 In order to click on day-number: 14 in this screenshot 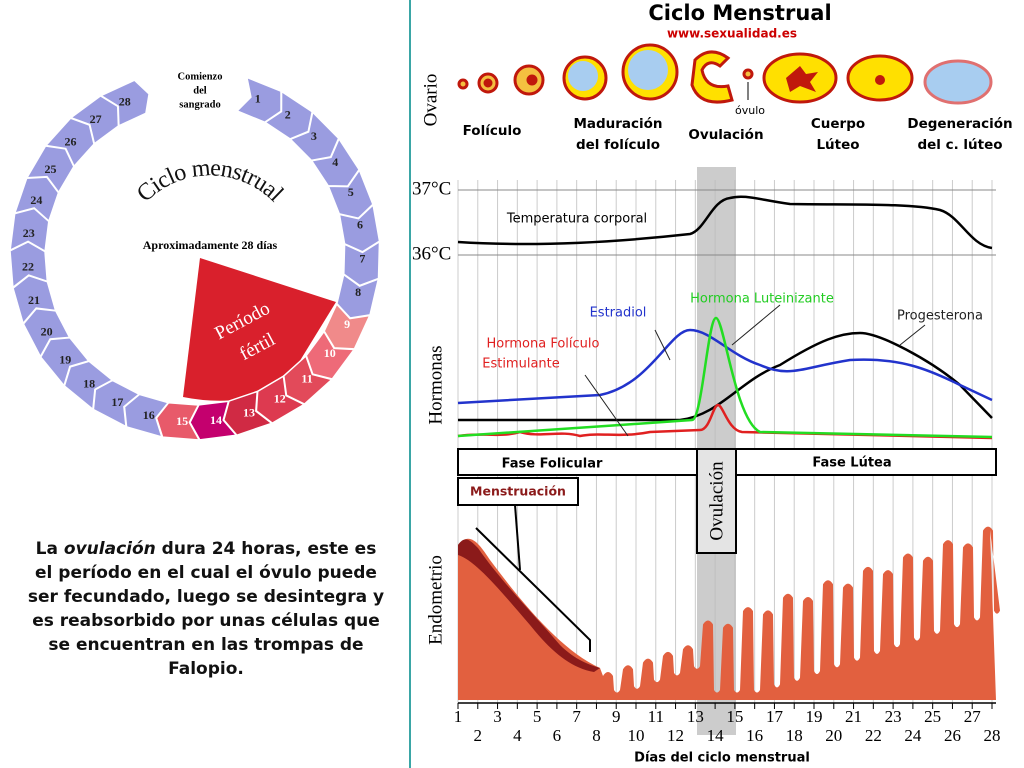, I will do `click(716, 735)`.